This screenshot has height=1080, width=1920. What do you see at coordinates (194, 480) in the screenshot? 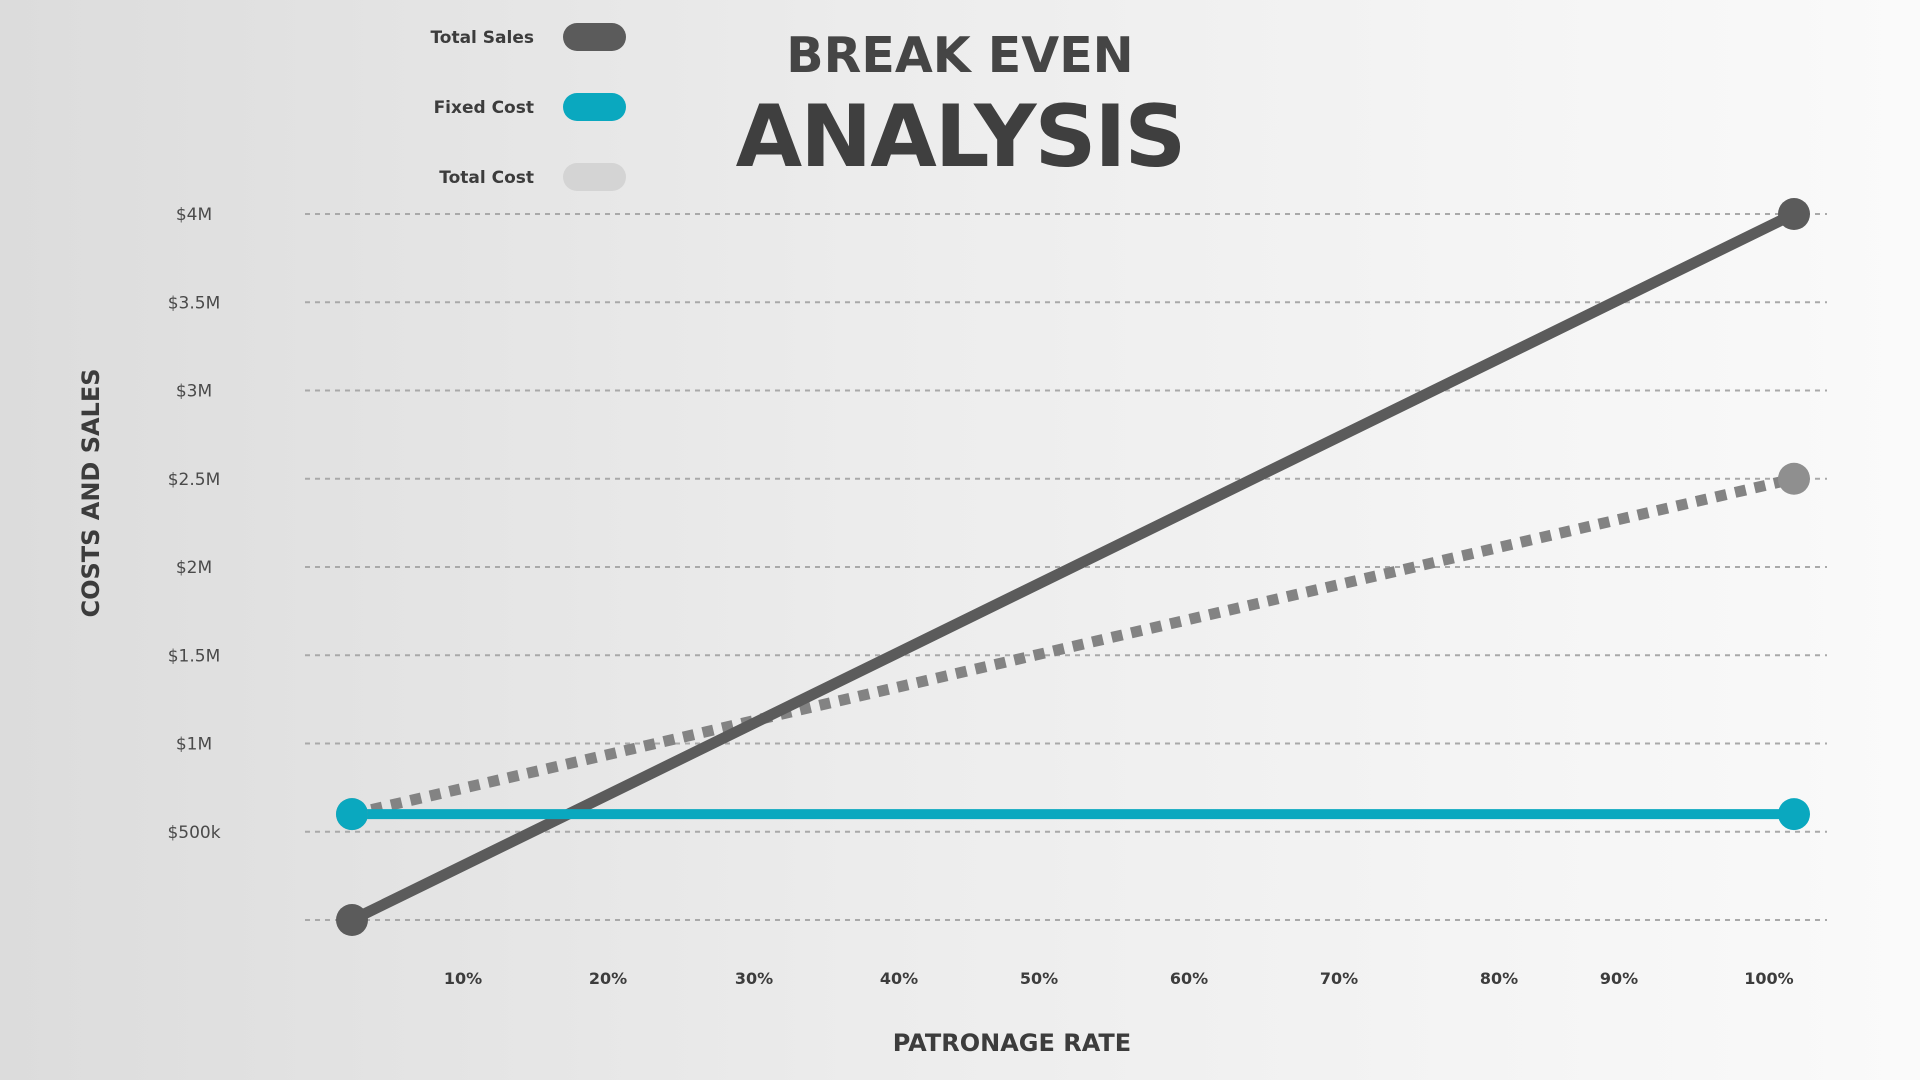
I see `y-tick-label: $2.5M` at bounding box center [194, 480].